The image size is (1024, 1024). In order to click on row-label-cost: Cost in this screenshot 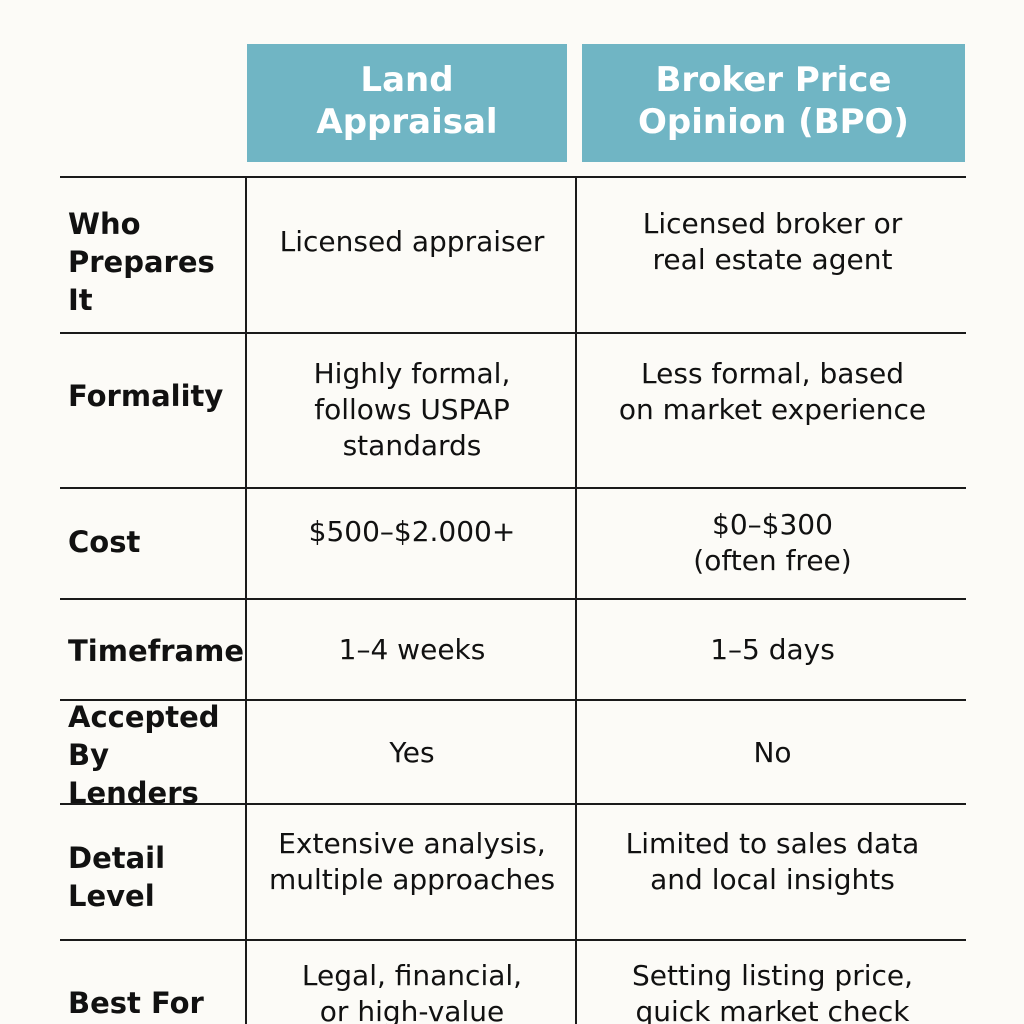, I will do `click(104, 542)`.